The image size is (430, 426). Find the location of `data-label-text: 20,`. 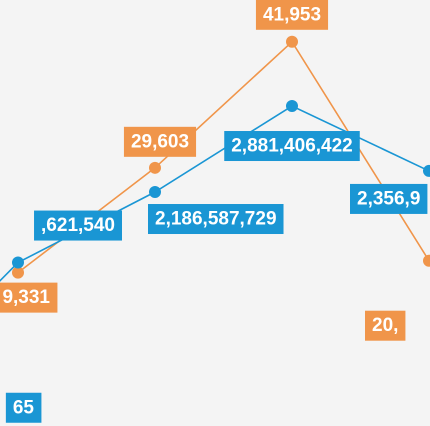

data-label-text: 20, is located at coordinates (385, 325).